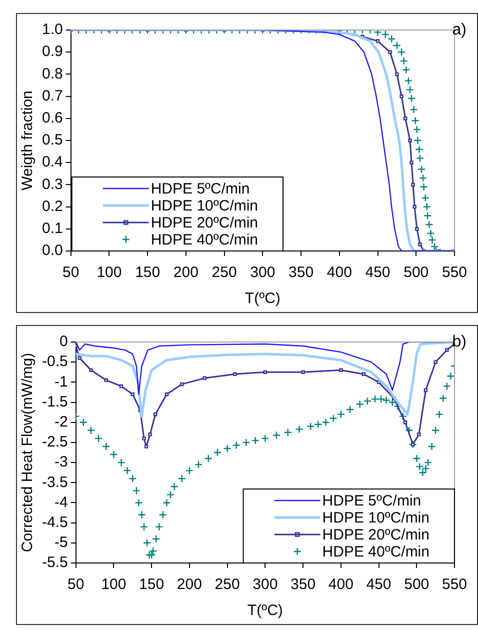 Image resolution: width=478 pixels, height=634 pixels. What do you see at coordinates (55, 361) in the screenshot?
I see `y-tick-label: -0.5` at bounding box center [55, 361].